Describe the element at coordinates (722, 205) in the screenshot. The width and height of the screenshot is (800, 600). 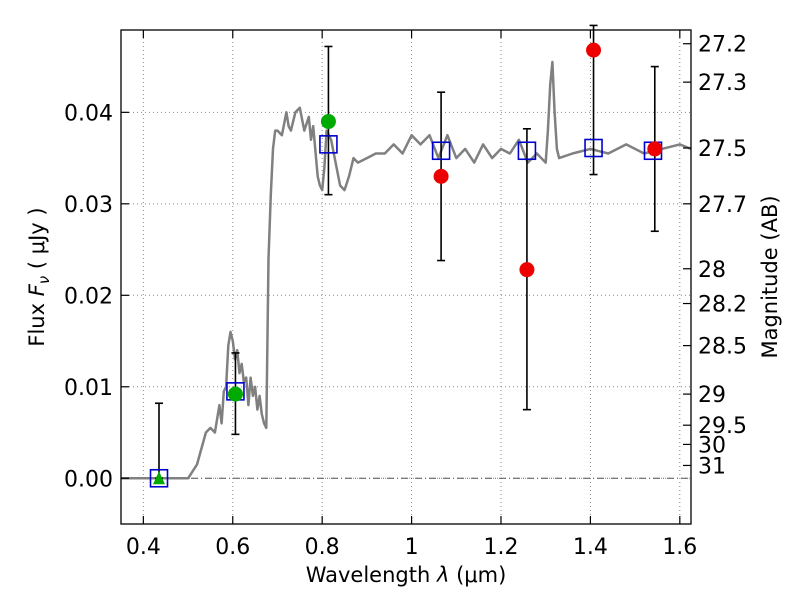
I see `y2-tick-label: 27.7` at that location.